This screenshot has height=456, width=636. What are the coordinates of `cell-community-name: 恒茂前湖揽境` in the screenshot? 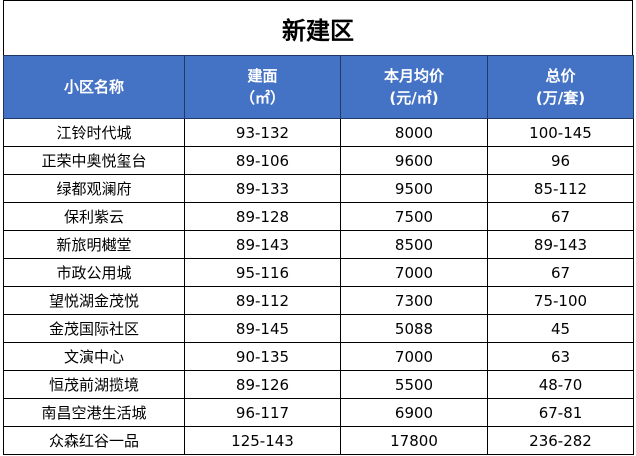 It's located at (94, 384).